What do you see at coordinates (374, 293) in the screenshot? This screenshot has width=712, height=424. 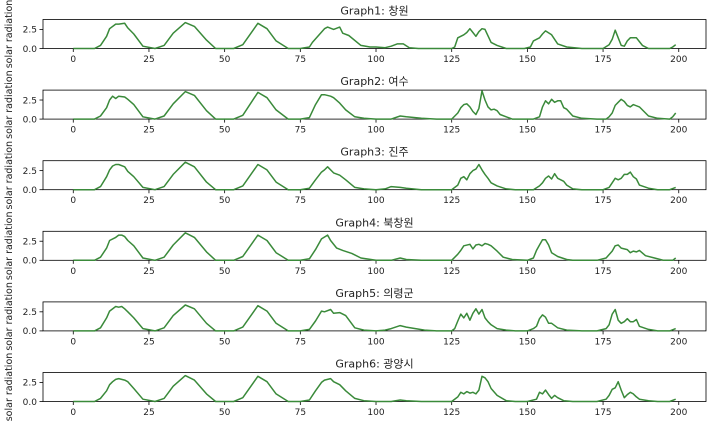 I see `plot-title: Graph5: 의령군` at bounding box center [374, 293].